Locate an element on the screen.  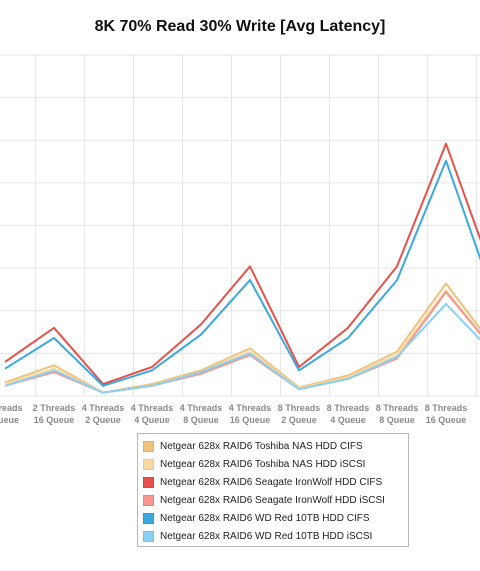
legend-item: Netgear 628x RAID6 WD Red 10TB HDD iSCSI is located at coordinates (273, 536).